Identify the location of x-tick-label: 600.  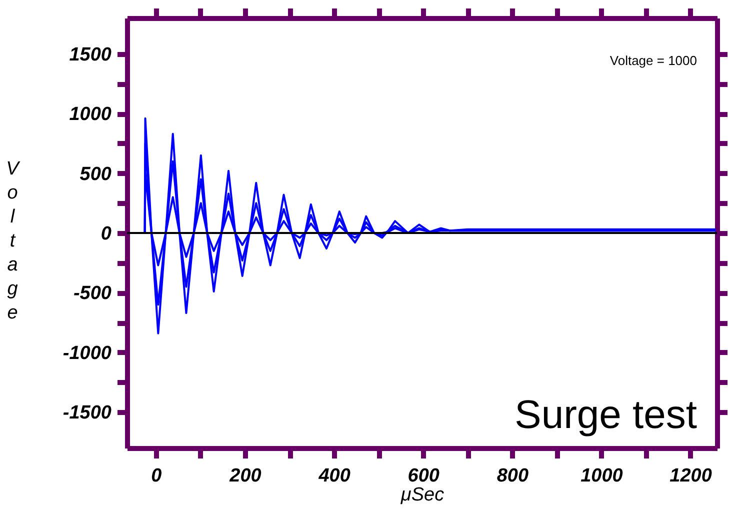
(424, 476).